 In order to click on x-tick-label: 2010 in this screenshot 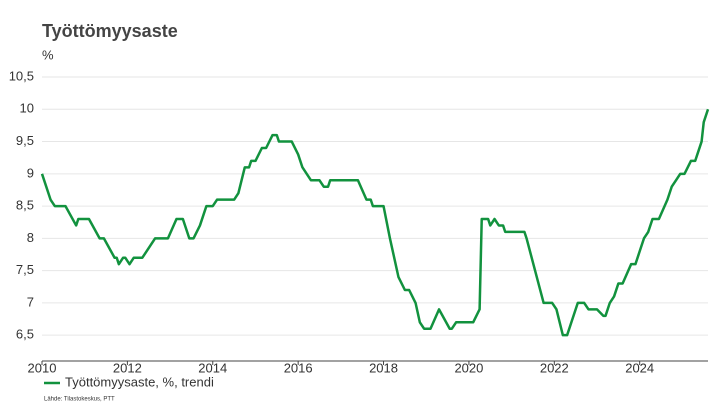, I will do `click(42, 367)`.